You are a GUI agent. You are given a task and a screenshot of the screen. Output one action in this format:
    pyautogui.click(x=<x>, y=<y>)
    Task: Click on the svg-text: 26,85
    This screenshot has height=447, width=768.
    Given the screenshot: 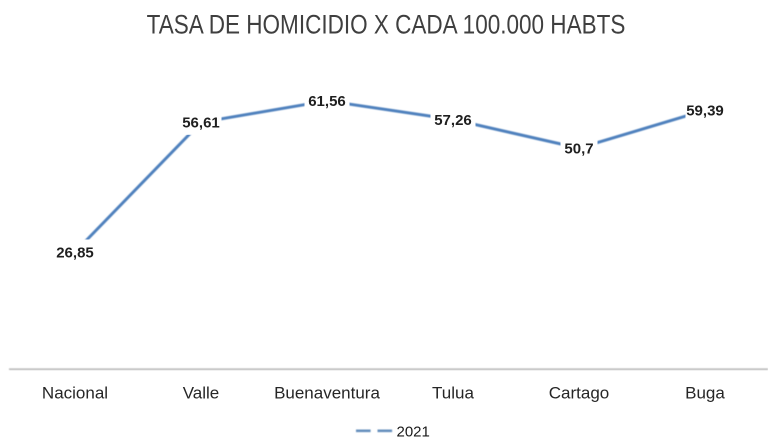 What is the action you would take?
    pyautogui.click(x=75, y=252)
    